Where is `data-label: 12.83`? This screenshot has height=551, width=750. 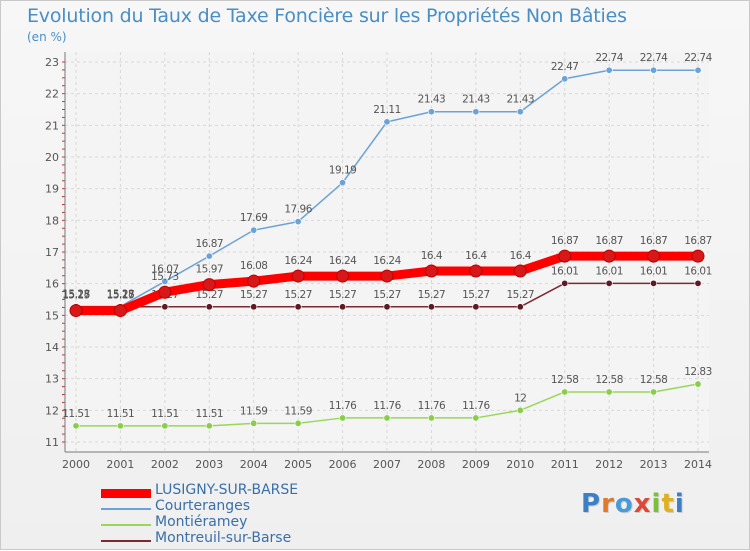 data-label: 12.83 is located at coordinates (698, 372).